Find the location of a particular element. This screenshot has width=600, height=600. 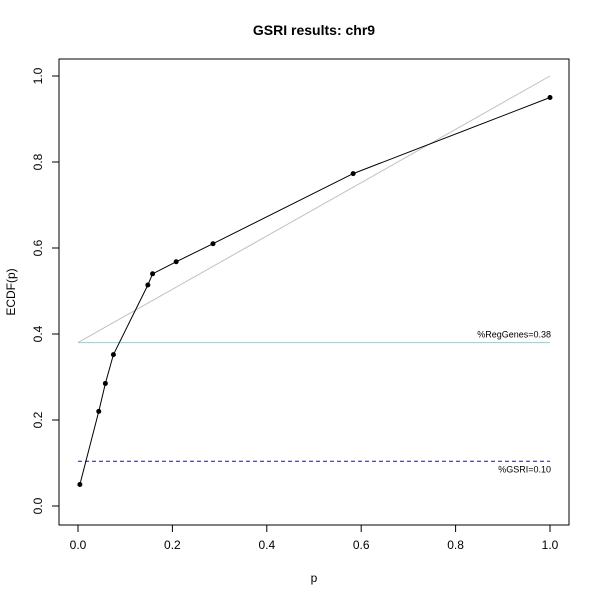

x-tick-label: 0.8 is located at coordinates (455, 545).